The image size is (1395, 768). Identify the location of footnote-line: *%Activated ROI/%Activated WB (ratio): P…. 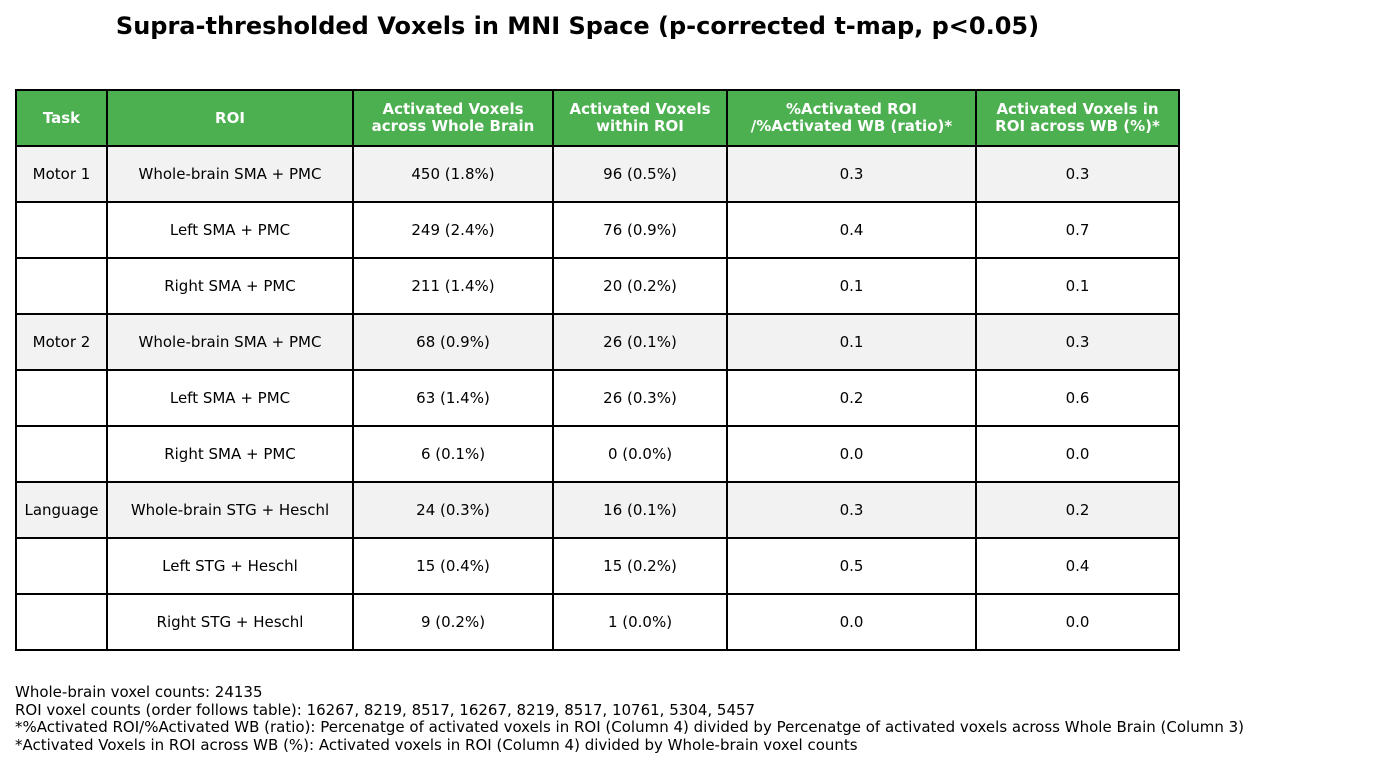
(629, 727).